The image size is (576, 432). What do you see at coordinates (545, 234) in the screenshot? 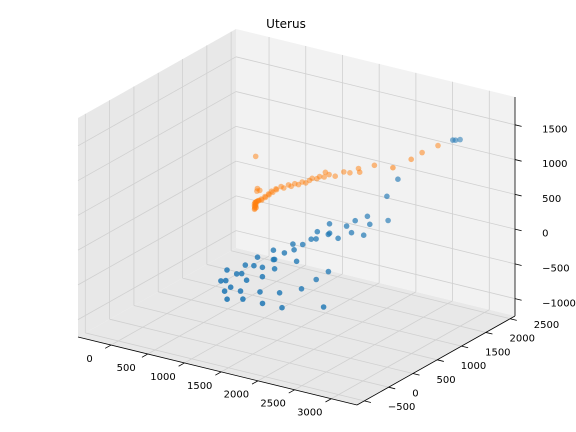
I see `z-tick-label: 0` at bounding box center [545, 234].